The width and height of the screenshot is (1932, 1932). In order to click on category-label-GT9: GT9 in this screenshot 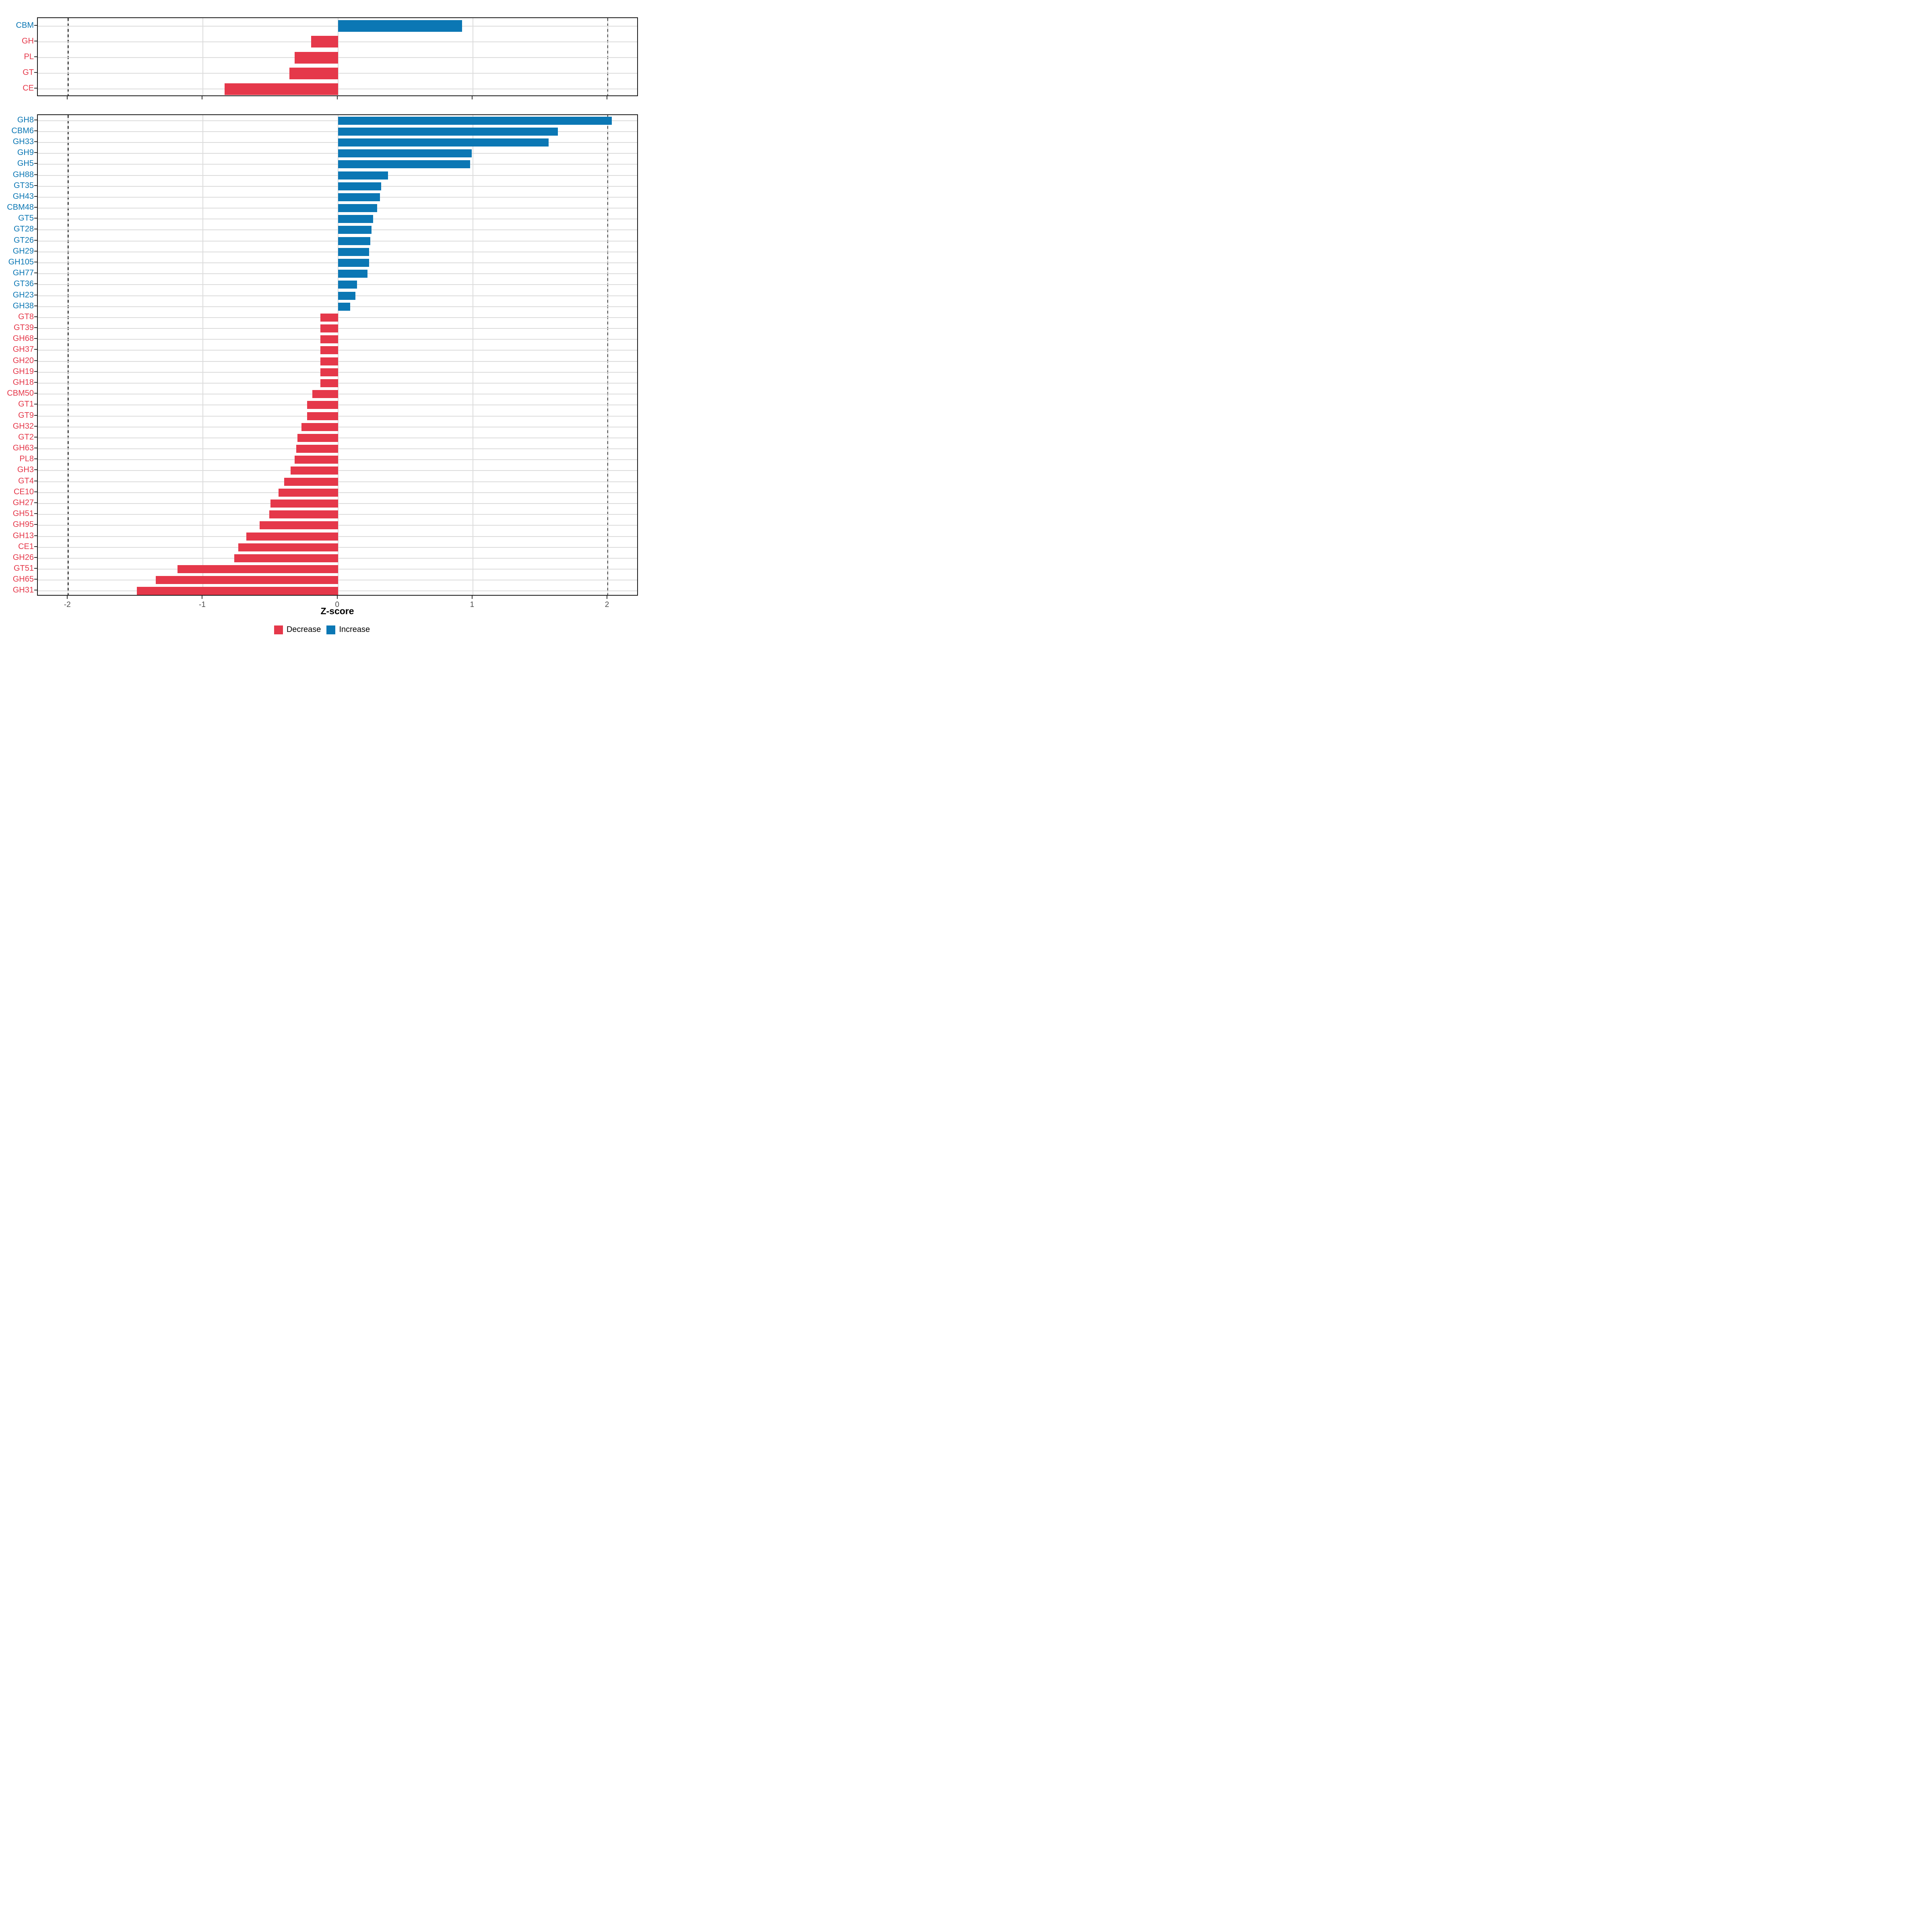, I will do `click(26, 415)`.